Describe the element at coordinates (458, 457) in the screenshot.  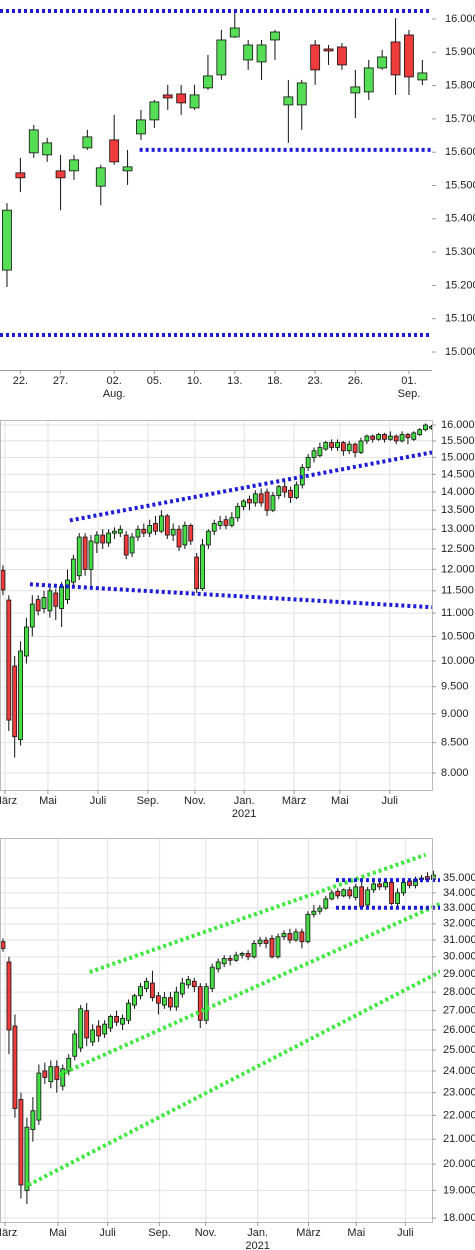
I see `y-tick-label: 15.000` at that location.